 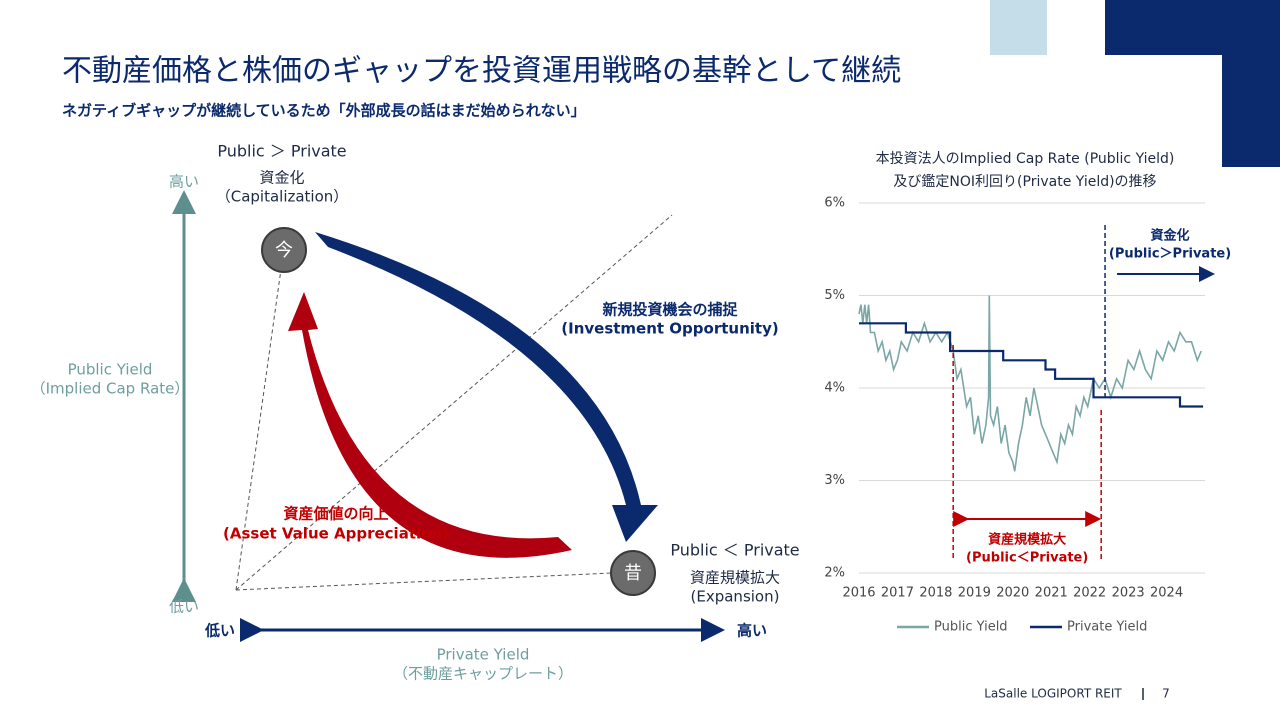 What do you see at coordinates (834, 295) in the screenshot?
I see `y-tick-label: 5%` at bounding box center [834, 295].